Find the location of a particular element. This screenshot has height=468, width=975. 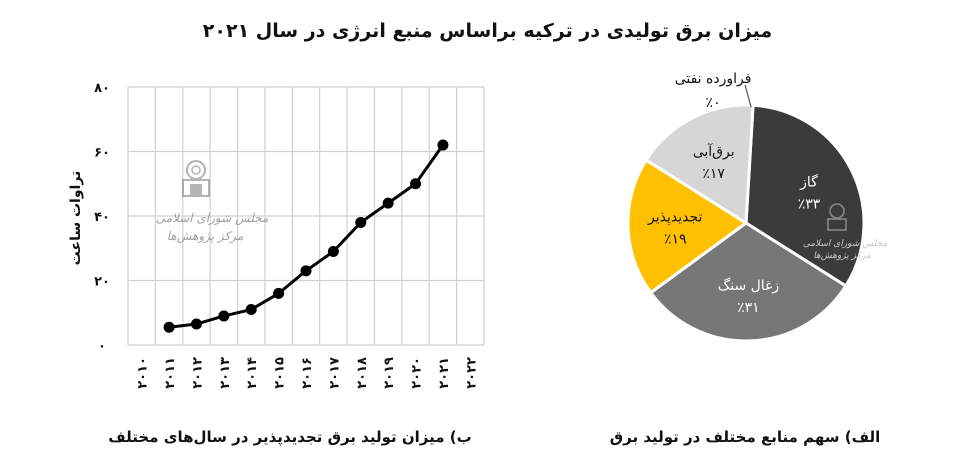

pie-slice-value: ٪۱۹ is located at coordinates (675, 239).